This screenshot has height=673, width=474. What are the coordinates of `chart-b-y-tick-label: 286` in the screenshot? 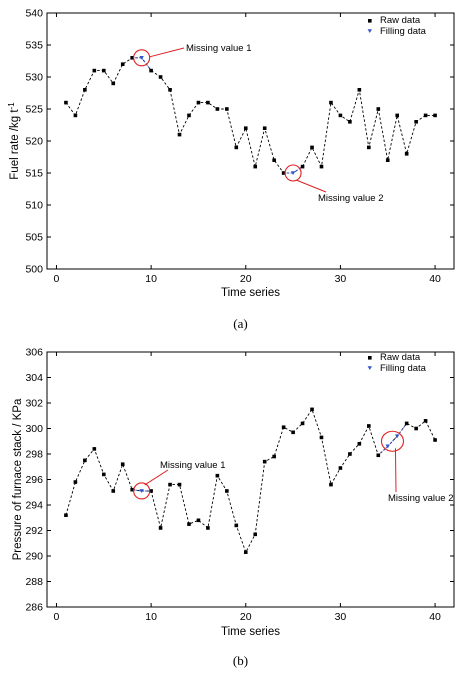 It's located at (34, 608).